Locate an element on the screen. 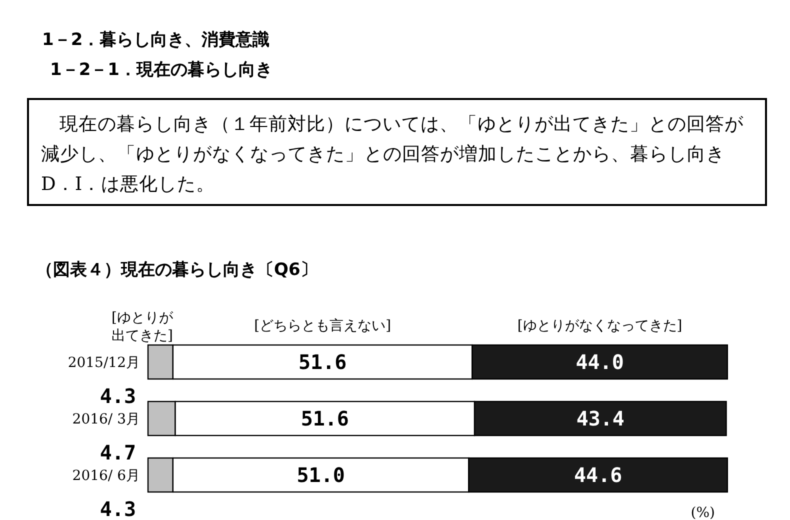 The image size is (790, 520). y-tick-label: 2016/ 6月 is located at coordinates (106, 476).